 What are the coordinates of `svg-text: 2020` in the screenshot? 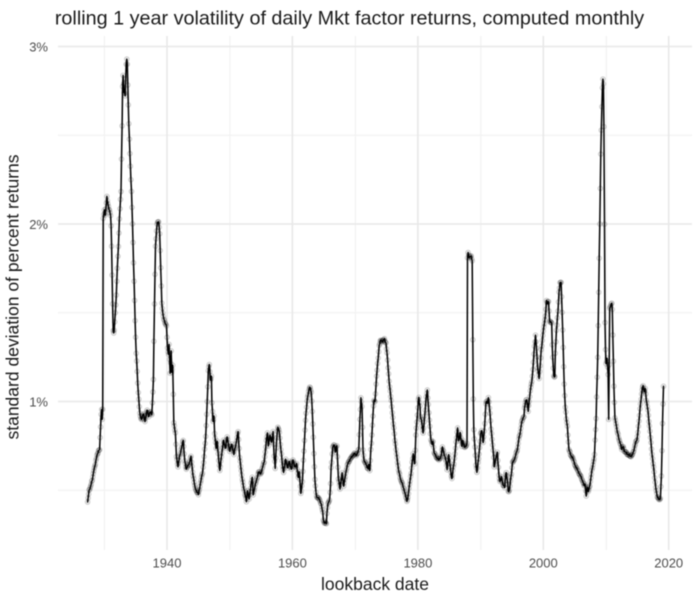 It's located at (668, 563).